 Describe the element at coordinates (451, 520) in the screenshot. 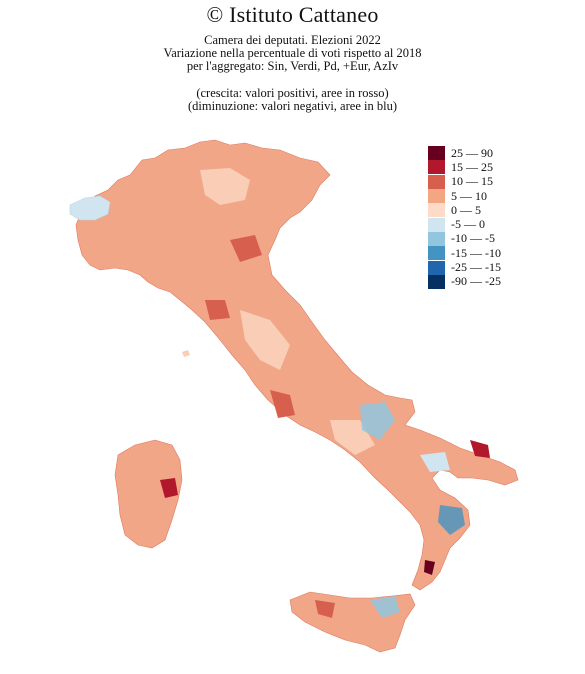

I see `area-blue-calabria` at that location.